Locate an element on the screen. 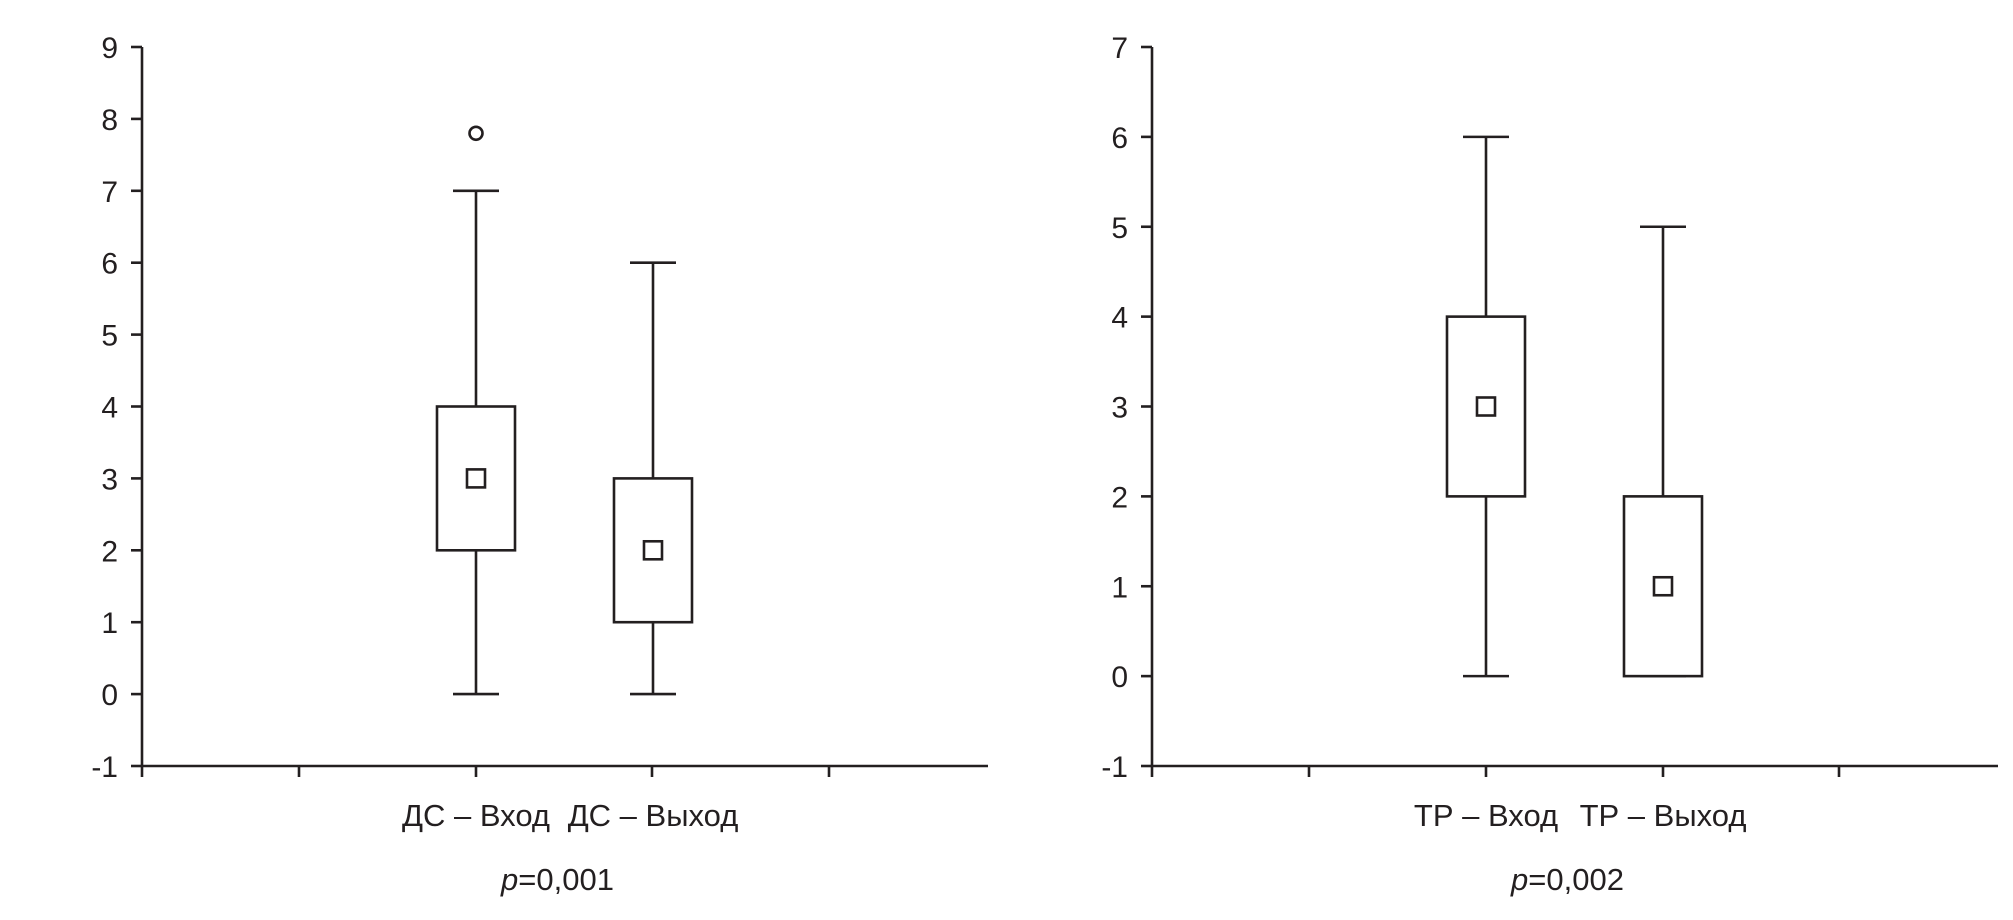  p-value-annotation: p=0,001 is located at coordinates (557, 879).